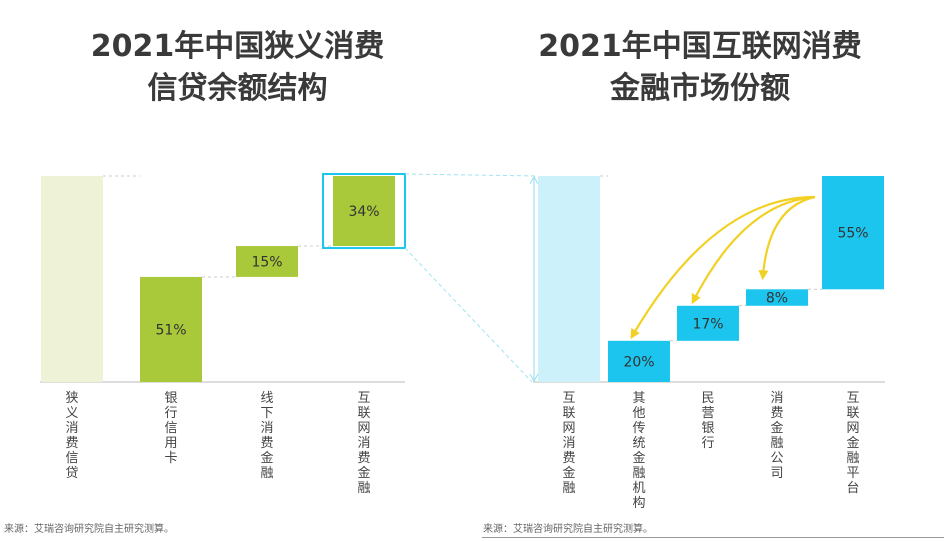  What do you see at coordinates (71, 413) in the screenshot?
I see `svg-text: 义` at bounding box center [71, 413].